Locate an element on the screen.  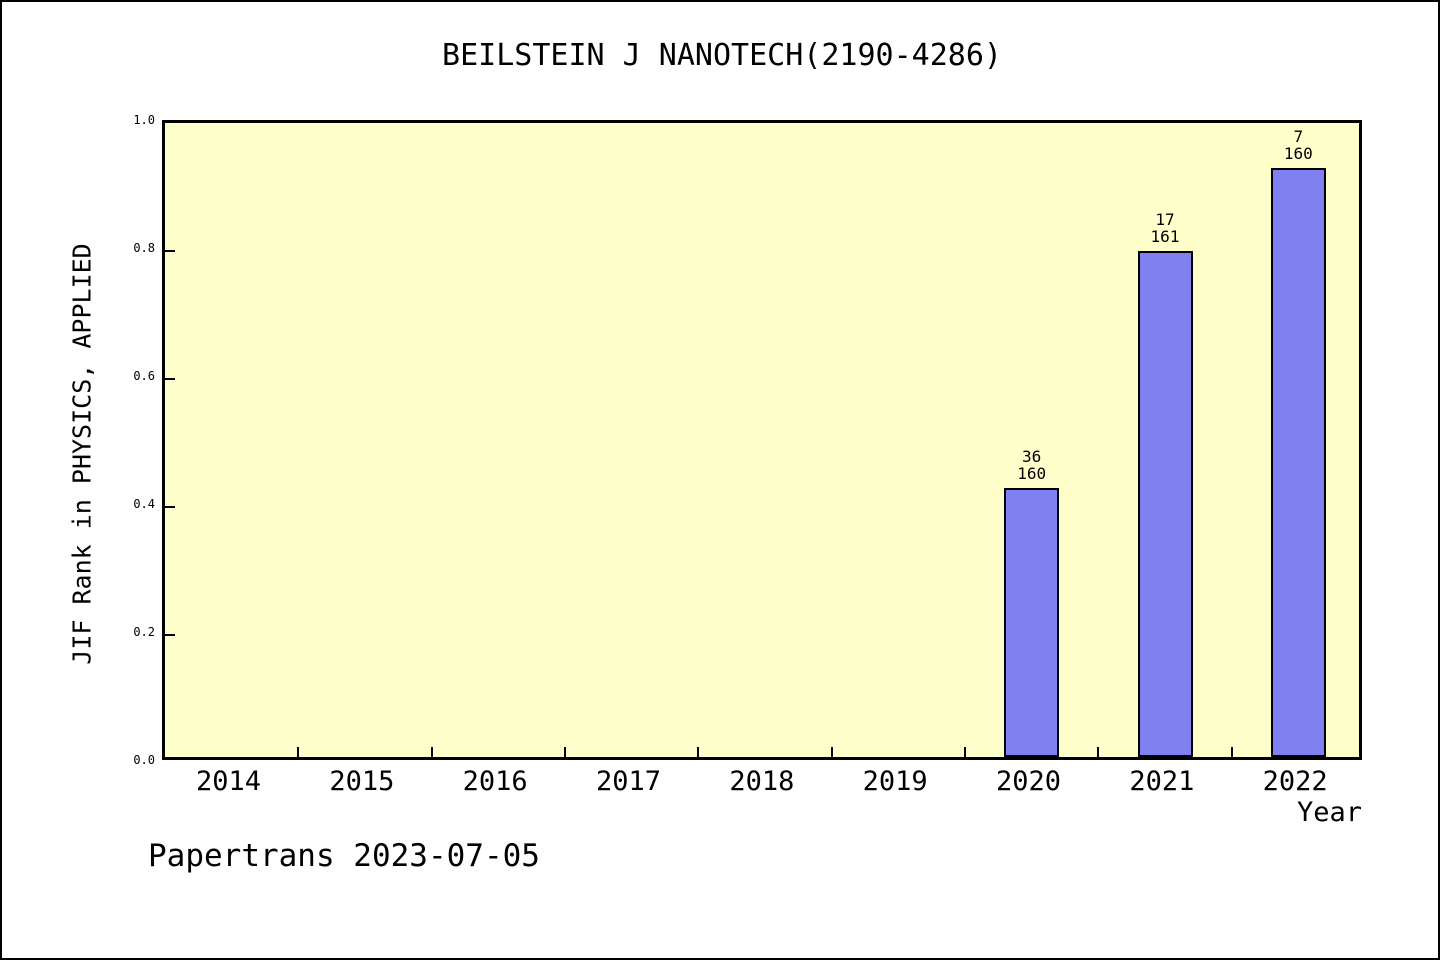
footer-watermark: Papertrans 2023-07-05 is located at coordinates (344, 856).